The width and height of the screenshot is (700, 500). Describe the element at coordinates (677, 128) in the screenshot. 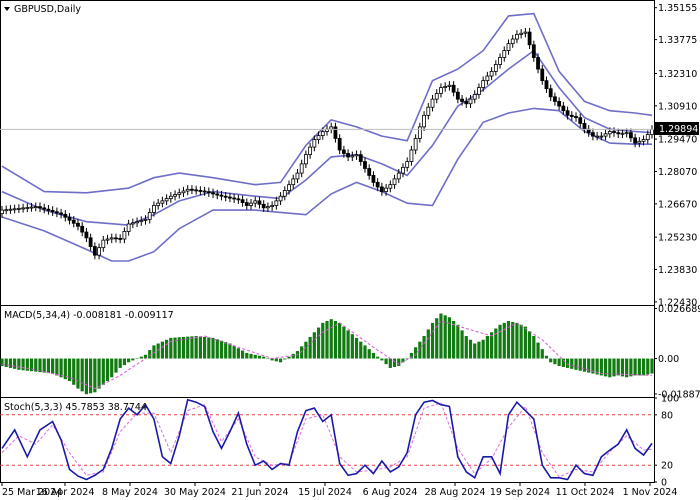

I see `last-price-badge` at that location.